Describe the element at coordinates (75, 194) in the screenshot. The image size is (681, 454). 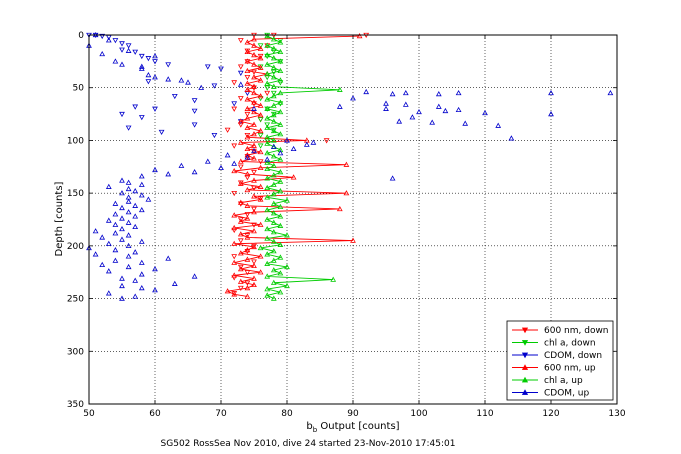
I see `y-tick-label: 150` at that location.